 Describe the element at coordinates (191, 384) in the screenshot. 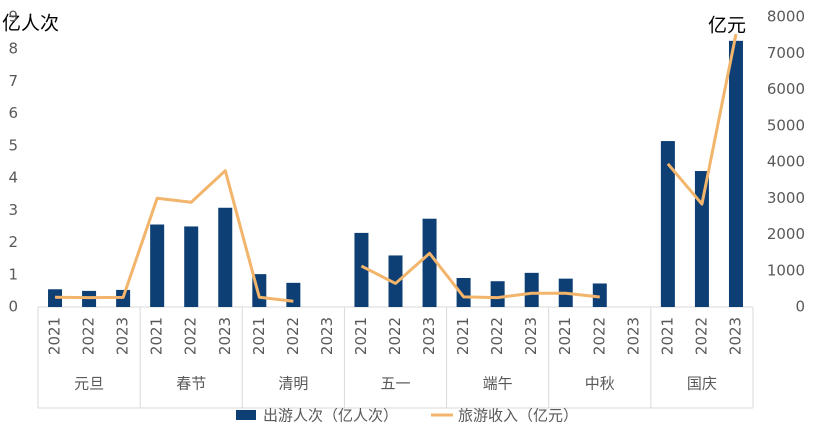

I see `group-label: 春节` at that location.